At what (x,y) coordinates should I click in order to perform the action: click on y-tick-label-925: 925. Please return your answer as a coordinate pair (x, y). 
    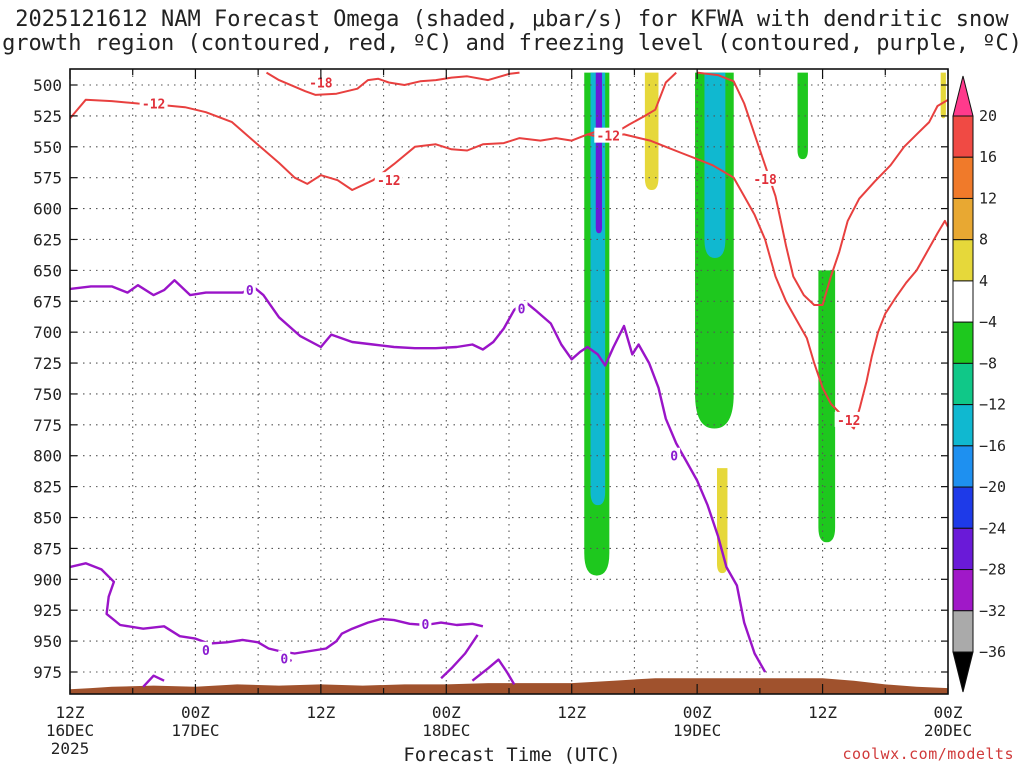
    Looking at the image, I should click on (47, 610).